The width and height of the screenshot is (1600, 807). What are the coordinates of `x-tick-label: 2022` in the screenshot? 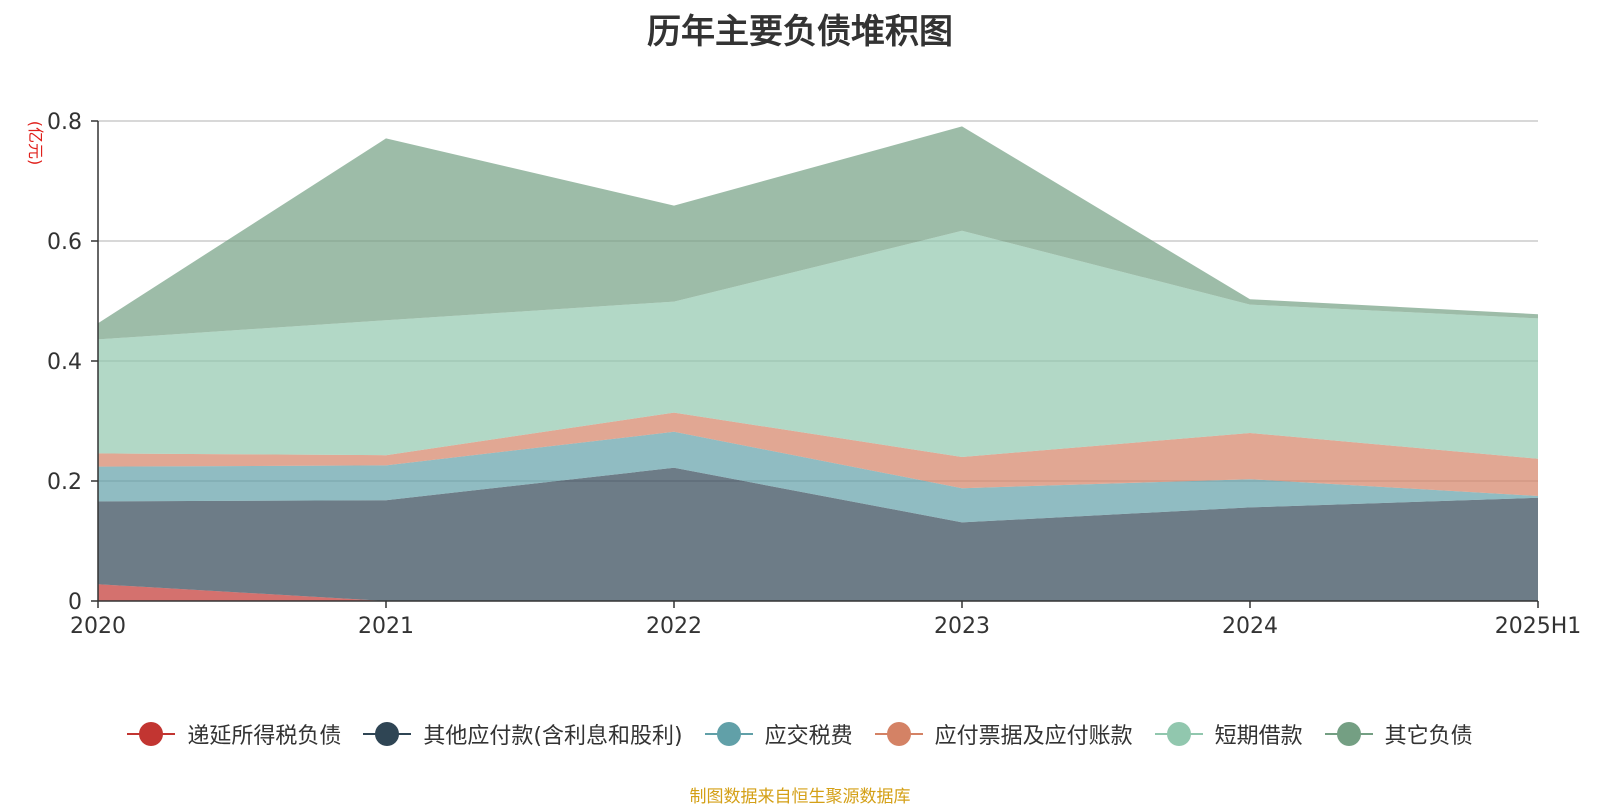 It's located at (674, 626).